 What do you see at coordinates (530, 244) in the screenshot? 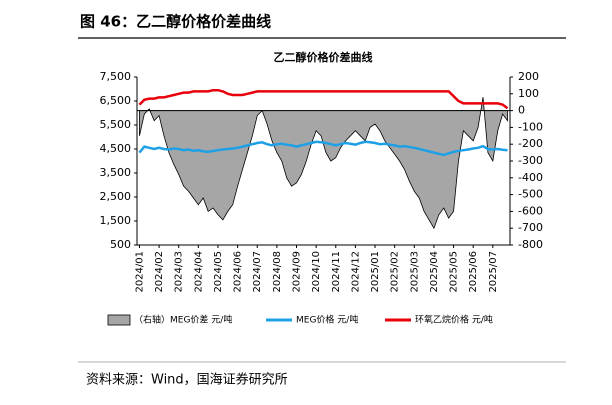
I see `y2-tick-label: -800` at bounding box center [530, 244].